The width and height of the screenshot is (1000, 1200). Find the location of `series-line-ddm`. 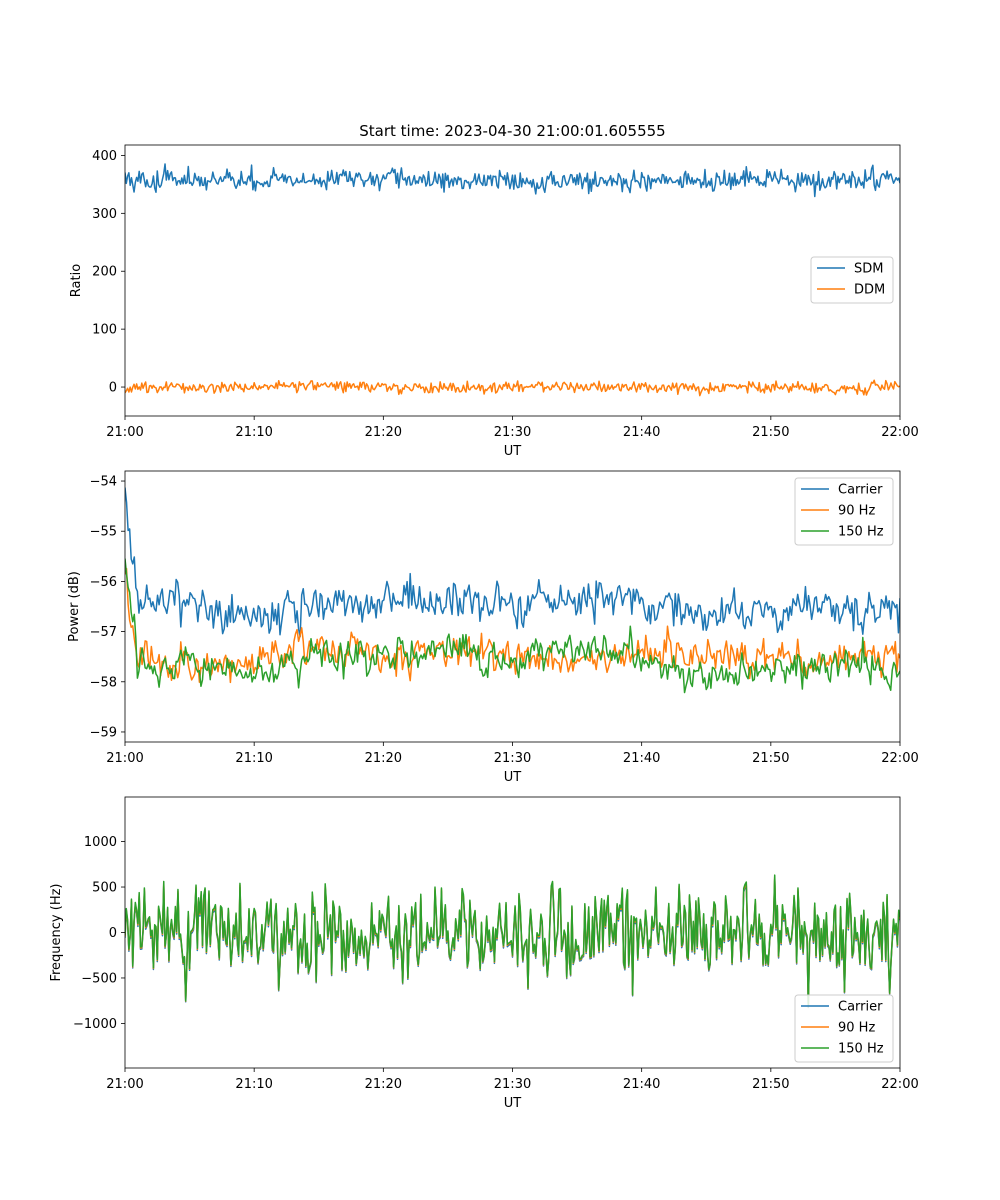

series-line-ddm is located at coordinates (512, 388).